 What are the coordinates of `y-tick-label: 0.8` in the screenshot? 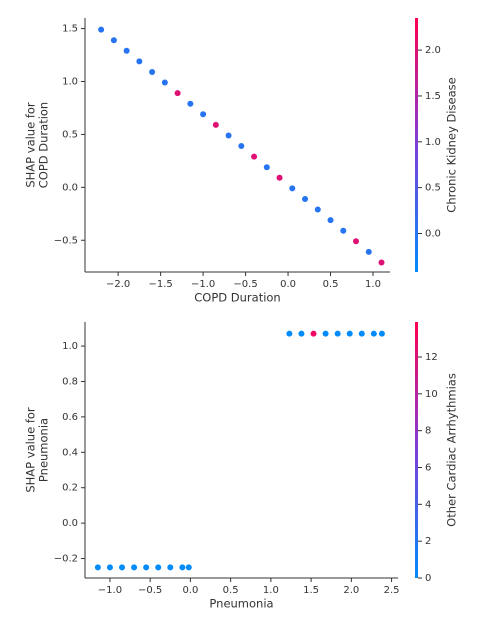 It's located at (70, 381).